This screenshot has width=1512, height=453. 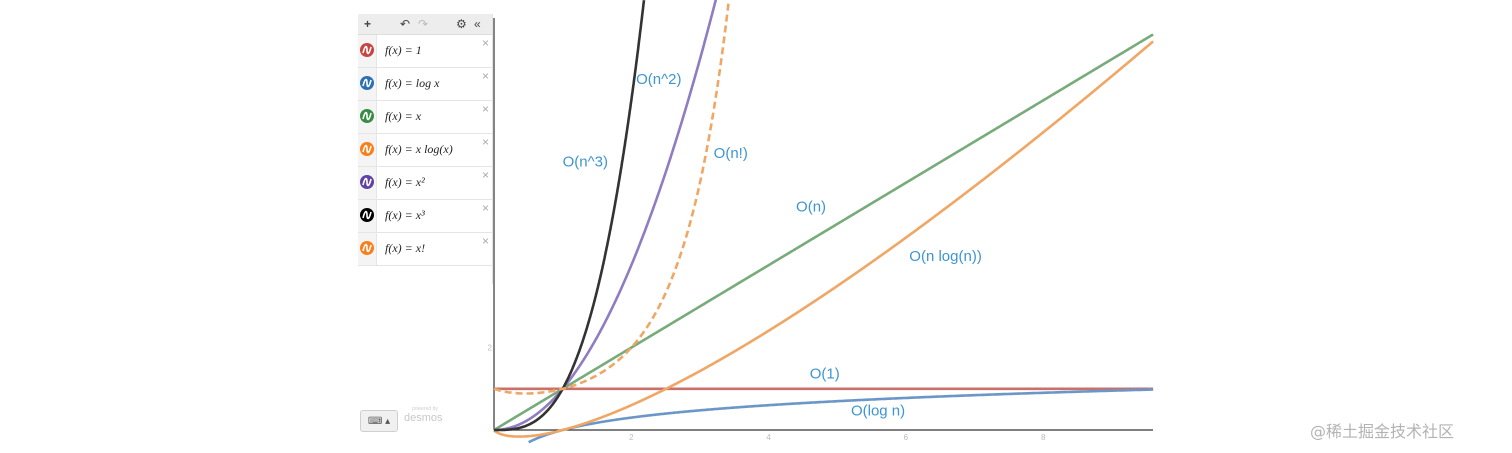 I want to click on expression-input: f(x) = 1, so click(x=403, y=50).